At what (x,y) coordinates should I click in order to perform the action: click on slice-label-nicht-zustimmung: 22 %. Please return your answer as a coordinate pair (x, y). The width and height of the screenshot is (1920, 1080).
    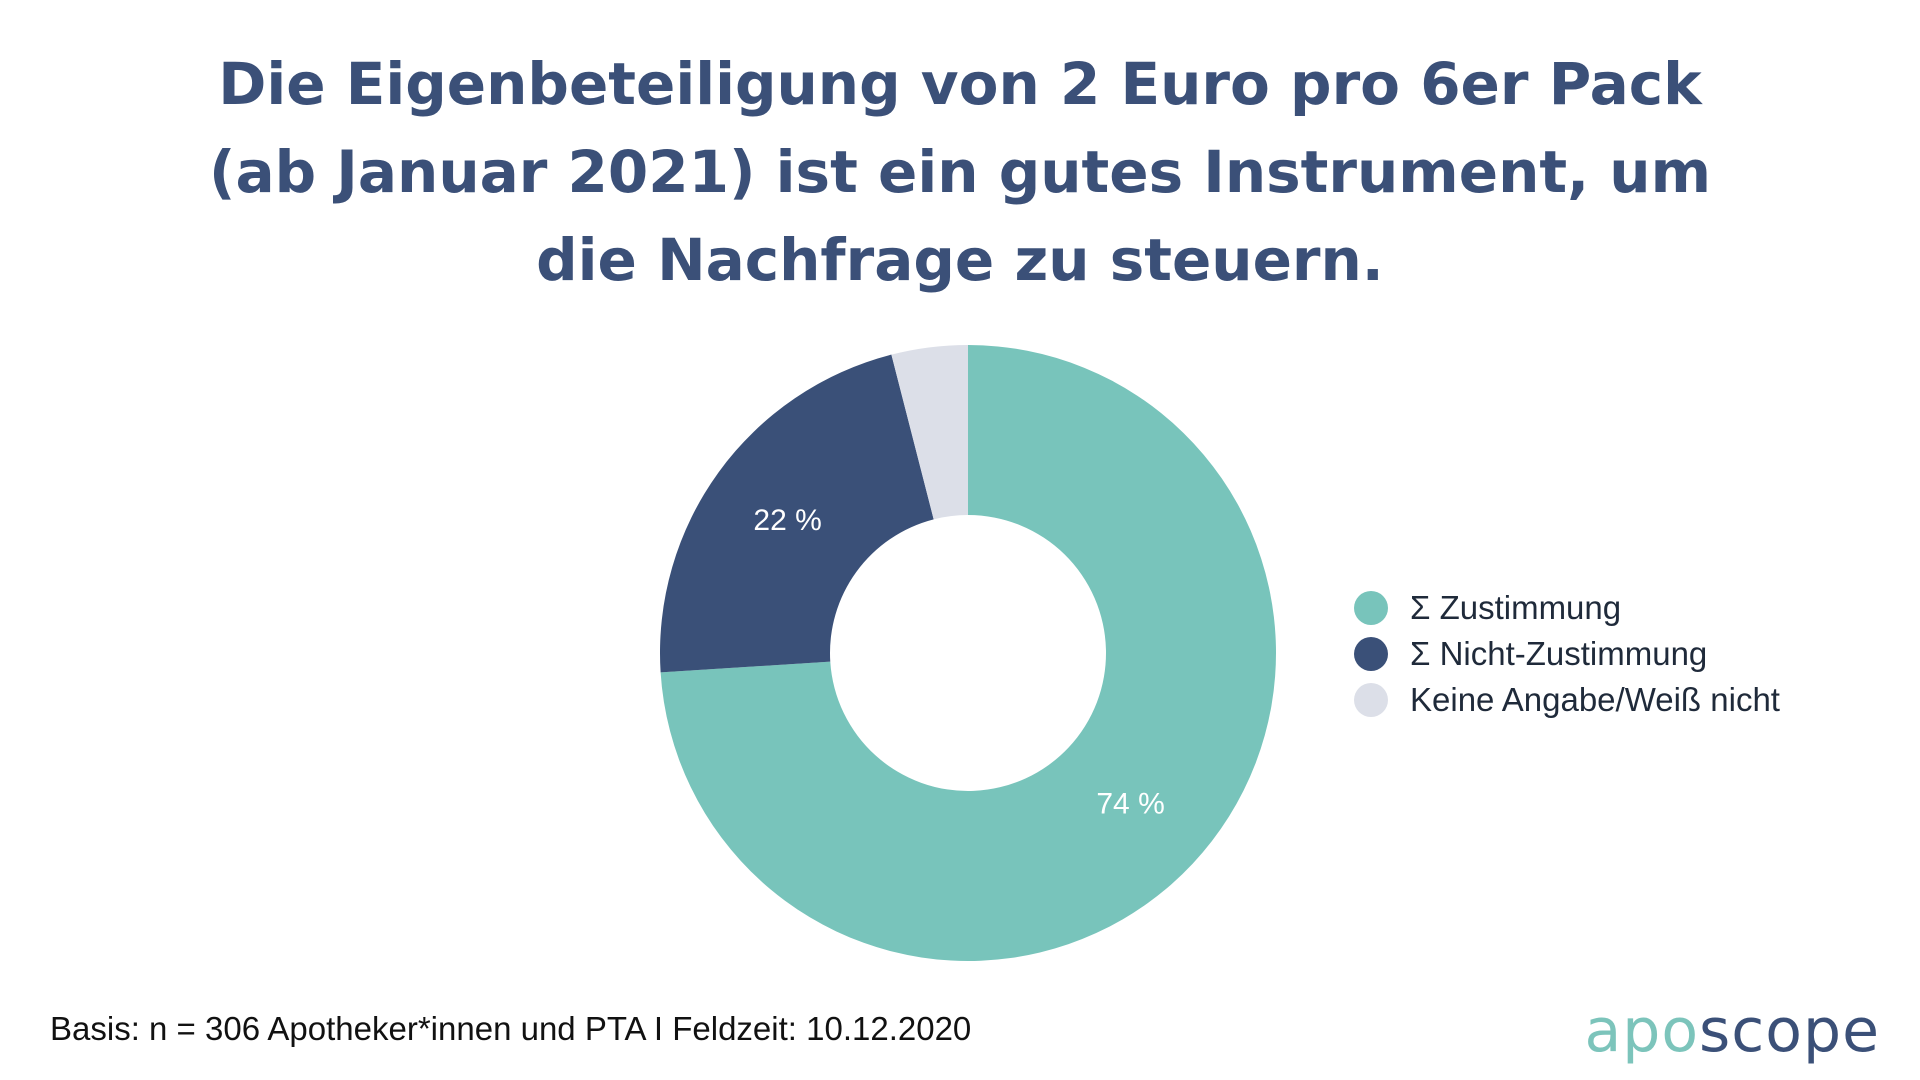
    Looking at the image, I should click on (787, 520).